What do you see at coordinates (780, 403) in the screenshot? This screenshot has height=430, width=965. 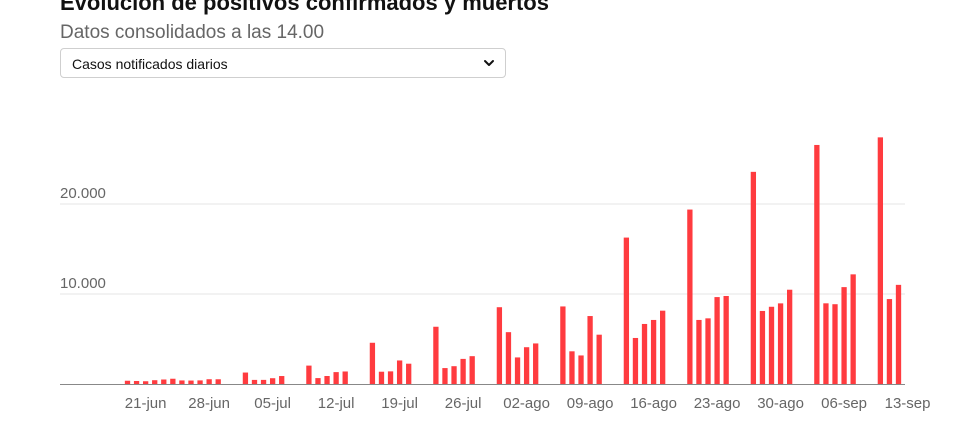 I see `x-tick-label: 30-ago` at bounding box center [780, 403].